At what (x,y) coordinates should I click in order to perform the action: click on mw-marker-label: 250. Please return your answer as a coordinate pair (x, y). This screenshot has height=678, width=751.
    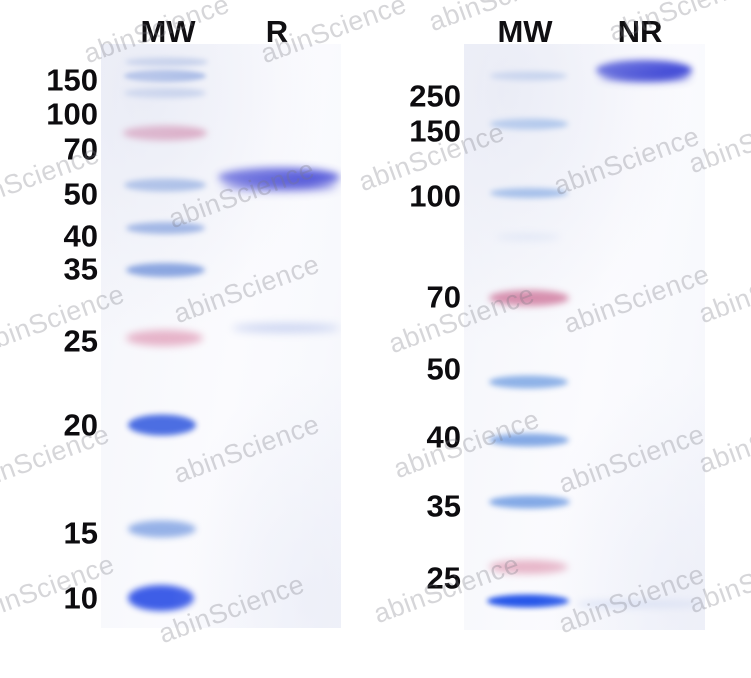
    Looking at the image, I should click on (435, 96).